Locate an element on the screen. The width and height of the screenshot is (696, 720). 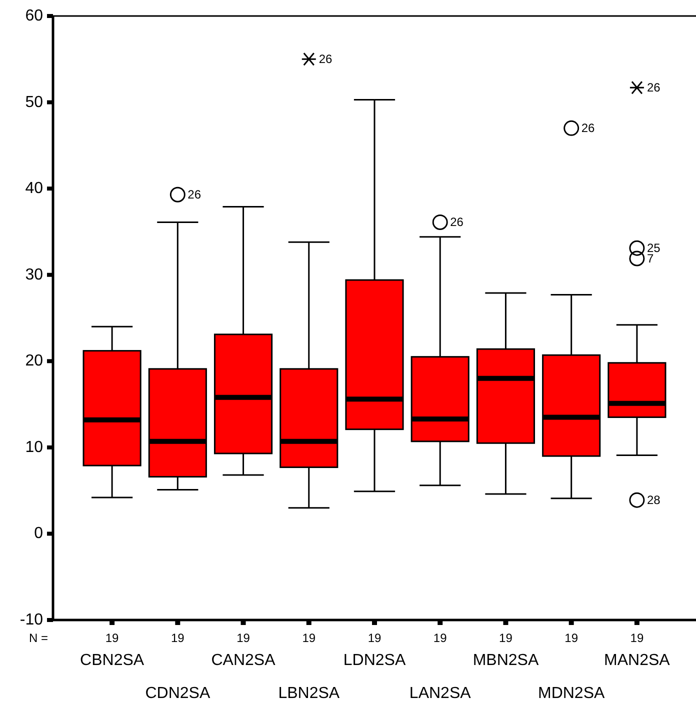
x-tick-label: LAN2SA is located at coordinates (440, 693).